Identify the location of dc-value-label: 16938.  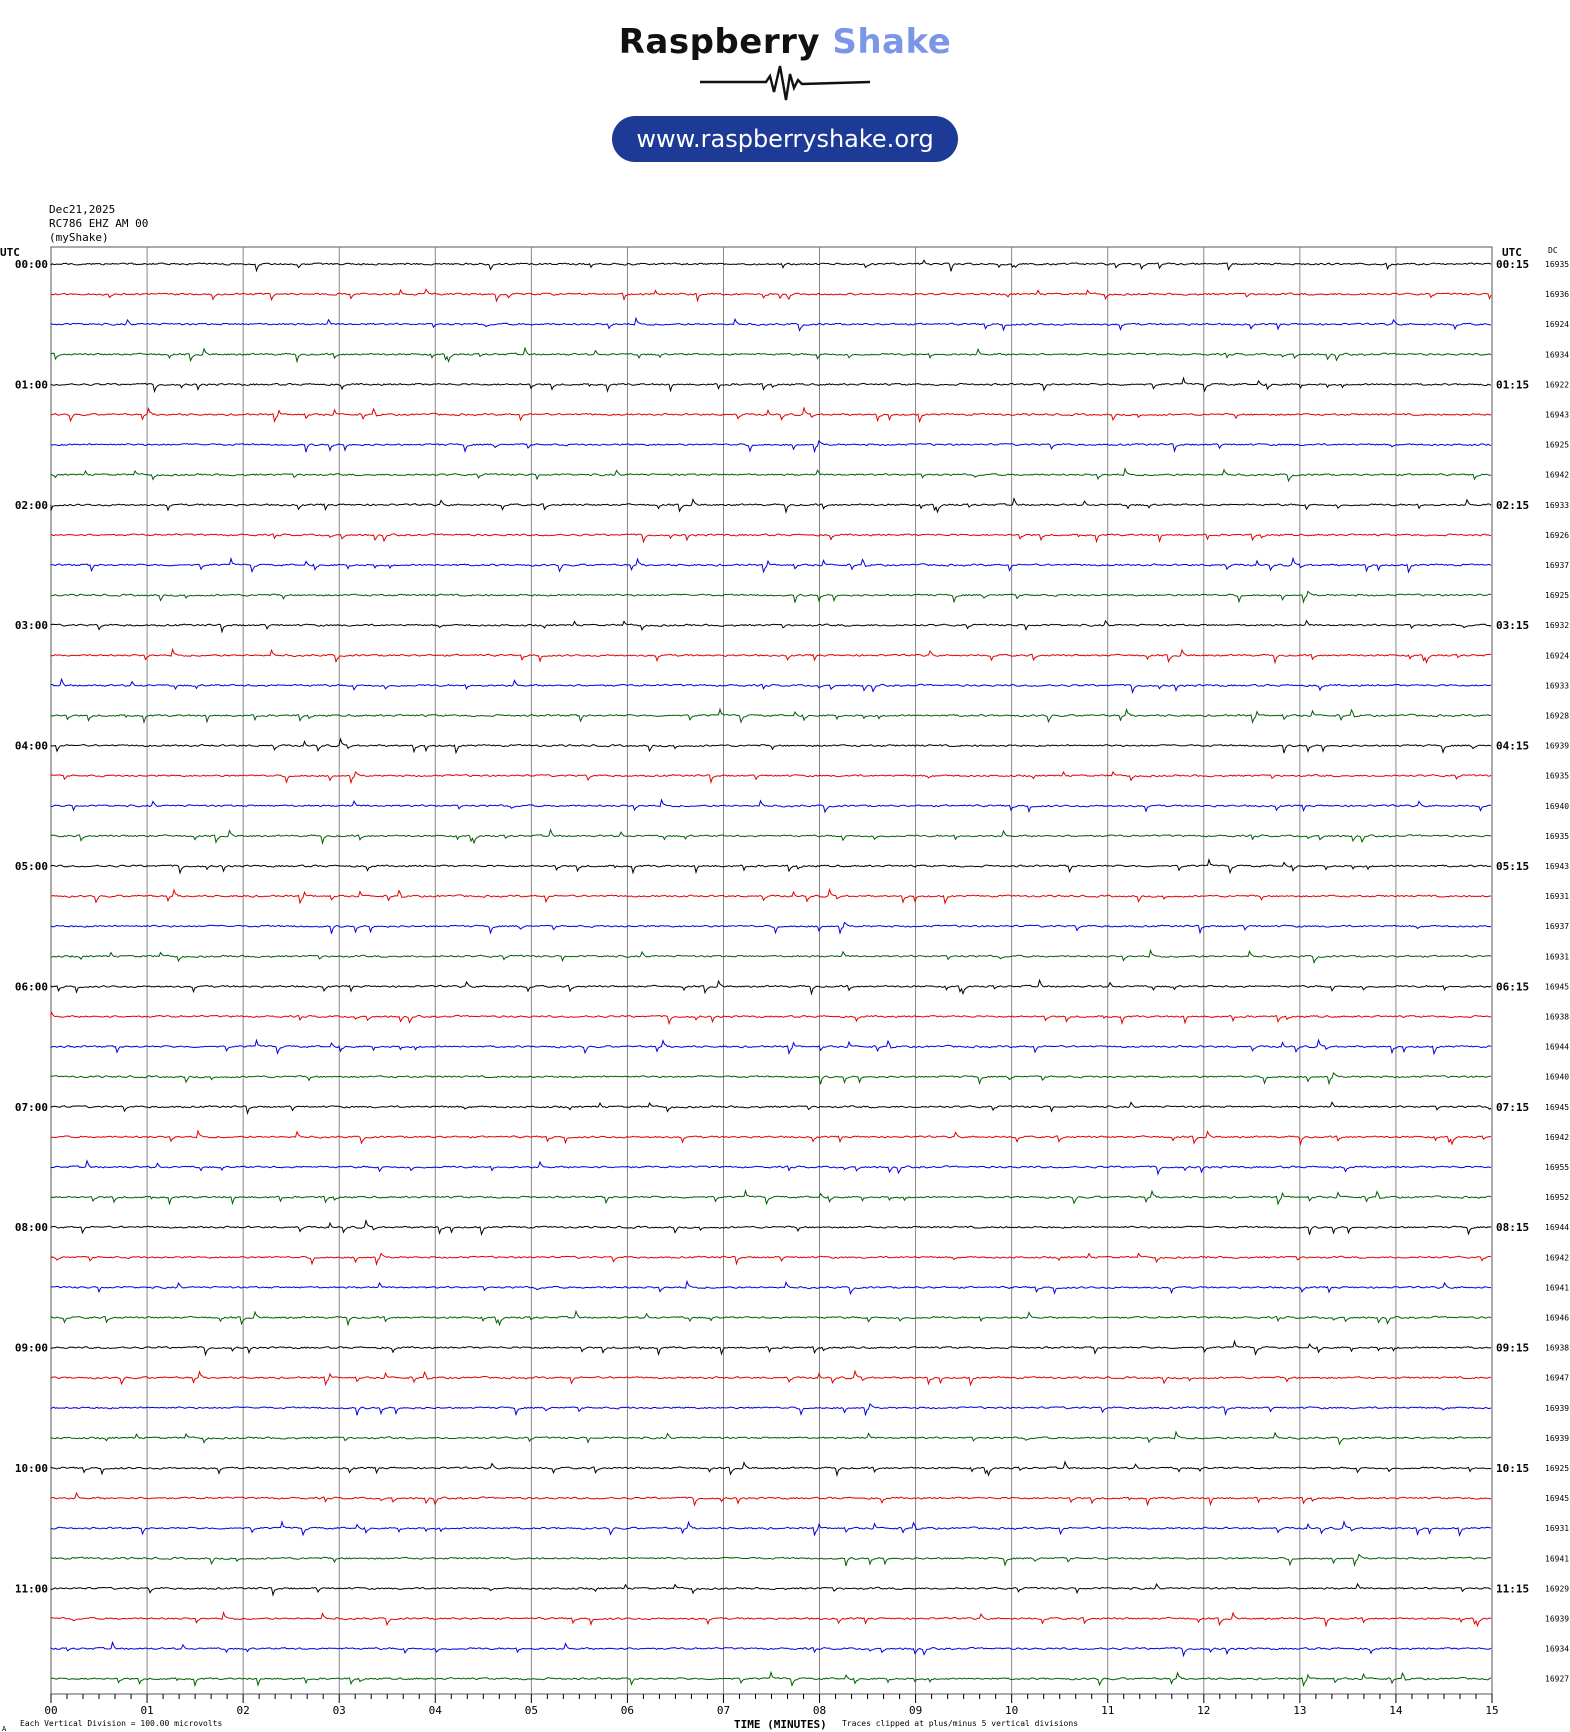
(1557, 1348).